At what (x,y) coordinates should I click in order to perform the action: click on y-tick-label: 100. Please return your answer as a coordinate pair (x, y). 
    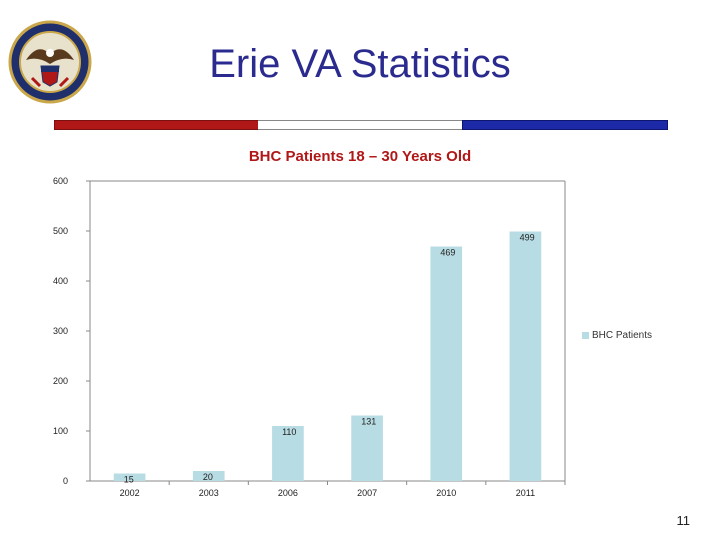
    Looking at the image, I should click on (60, 431).